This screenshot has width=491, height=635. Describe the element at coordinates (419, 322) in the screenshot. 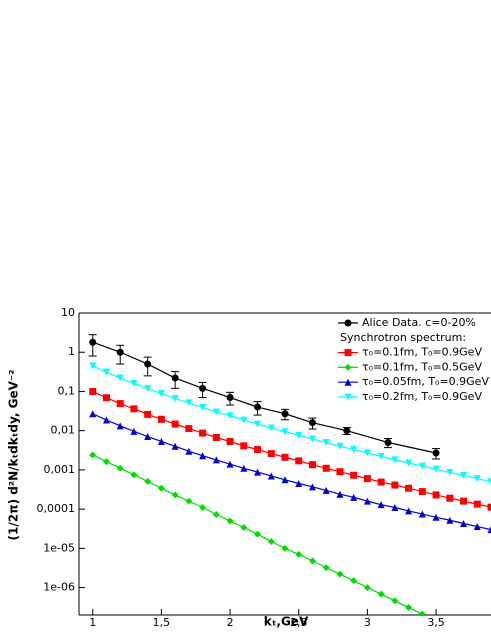

I see `legend-label: Alice Data. c=0-20%` at that location.